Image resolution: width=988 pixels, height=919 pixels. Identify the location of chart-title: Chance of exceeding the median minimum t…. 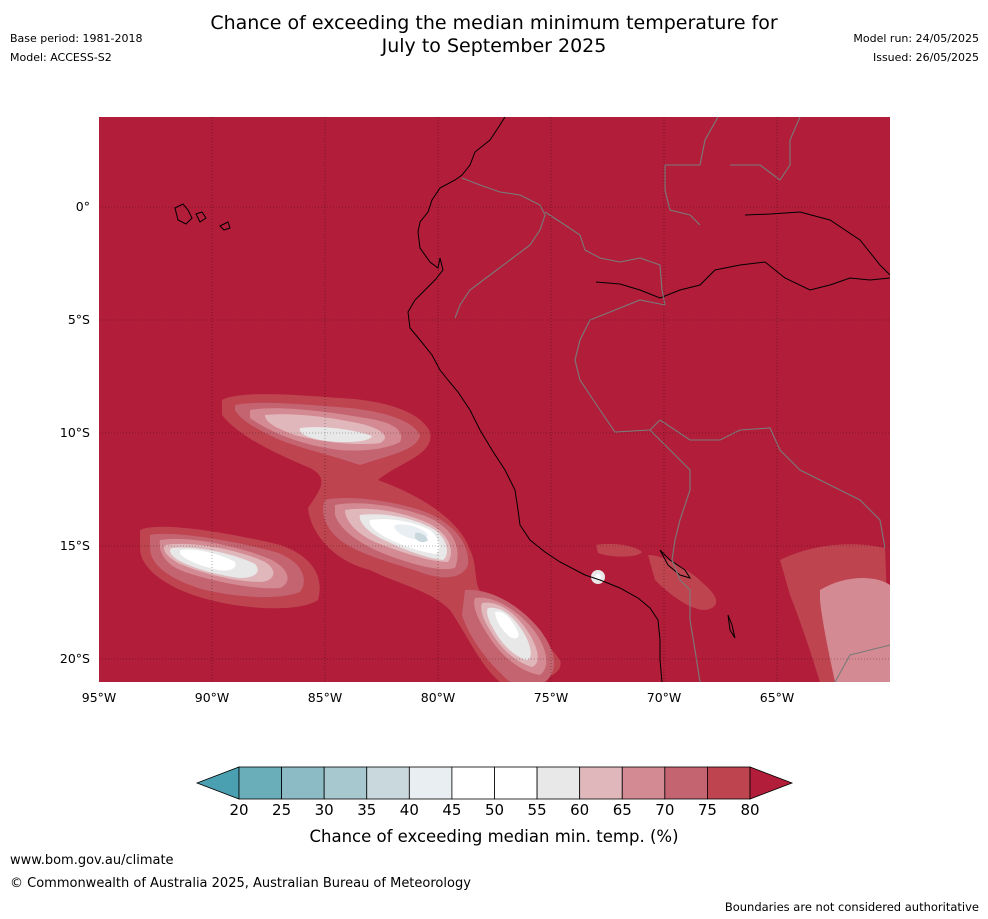
(494, 35).